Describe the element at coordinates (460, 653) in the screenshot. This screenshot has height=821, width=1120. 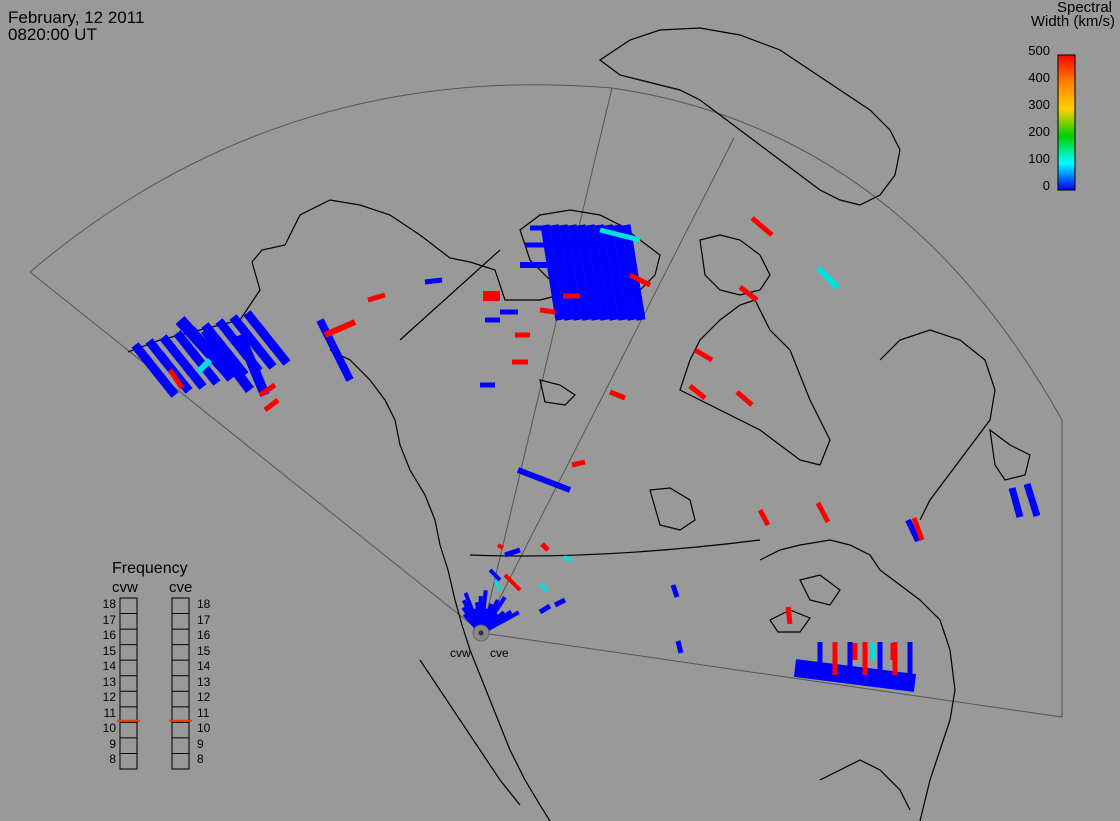
I see `radar-site-label: cvw` at that location.